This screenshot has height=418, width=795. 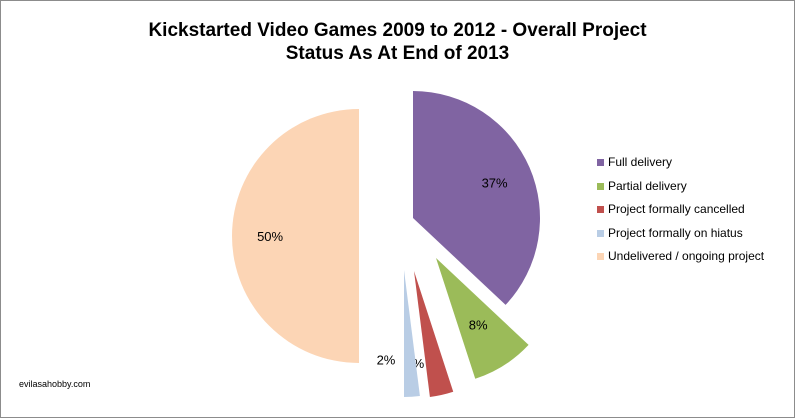 What do you see at coordinates (676, 209) in the screenshot?
I see `legend-label: Project formally cancelled` at bounding box center [676, 209].